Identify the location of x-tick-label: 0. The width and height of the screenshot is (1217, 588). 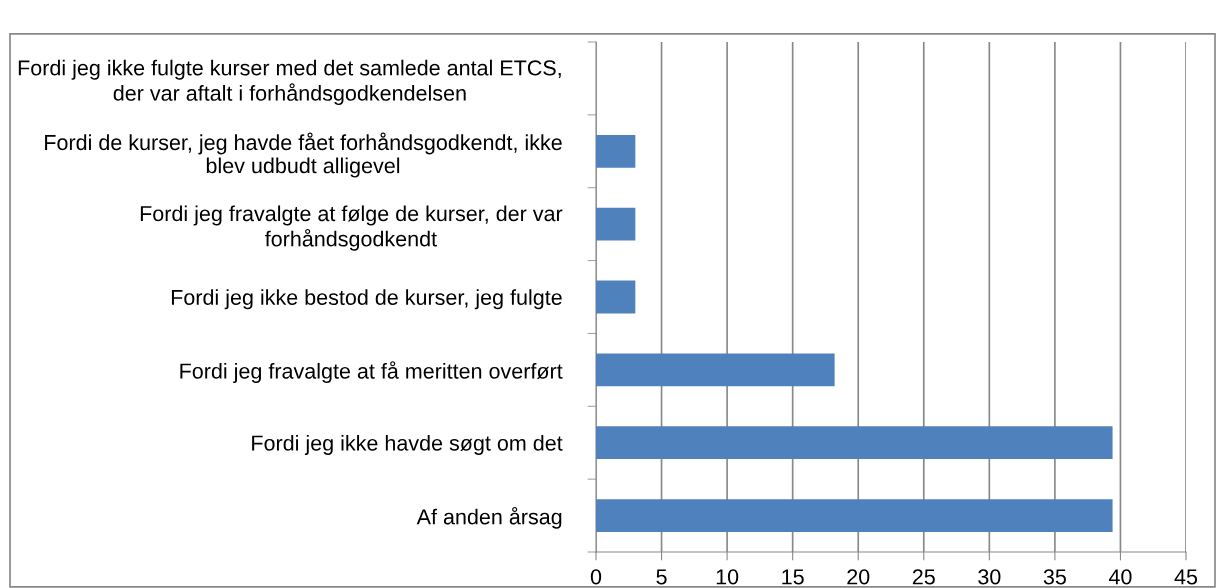
(596, 577).